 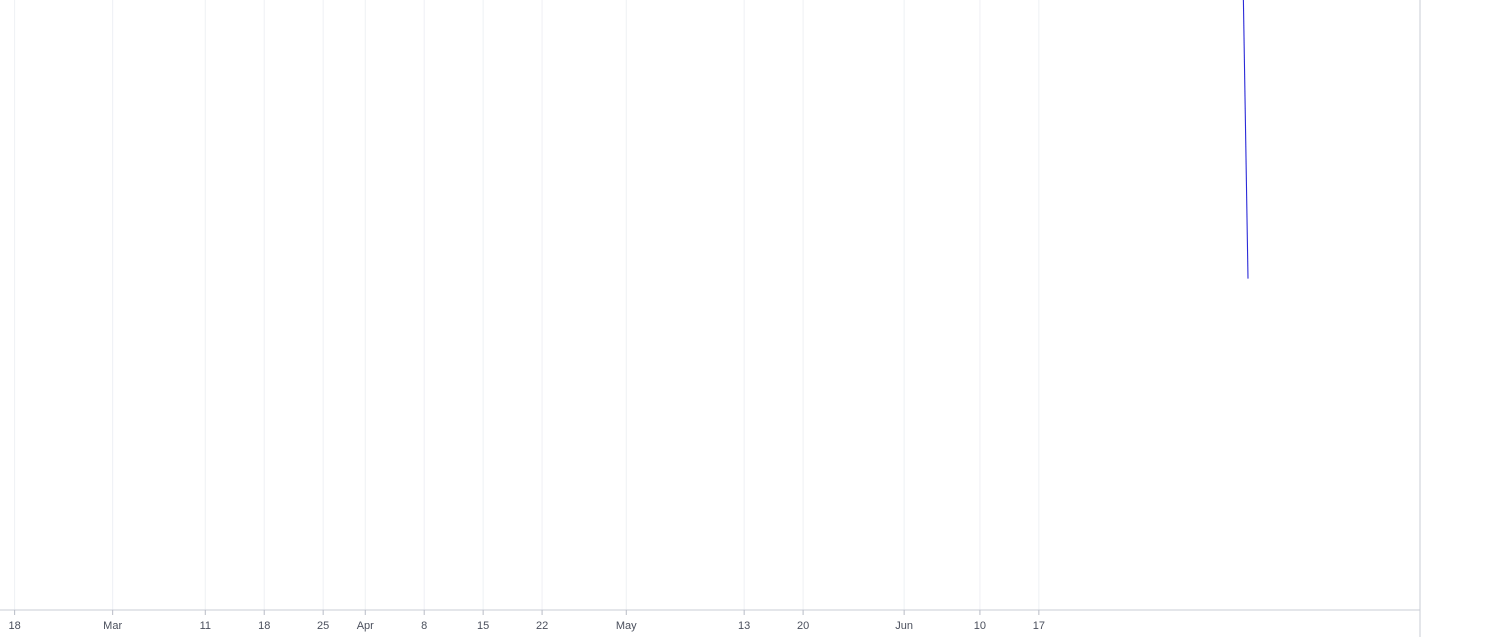 What do you see at coordinates (323, 626) in the screenshot?
I see `time-tick-label: 25` at bounding box center [323, 626].